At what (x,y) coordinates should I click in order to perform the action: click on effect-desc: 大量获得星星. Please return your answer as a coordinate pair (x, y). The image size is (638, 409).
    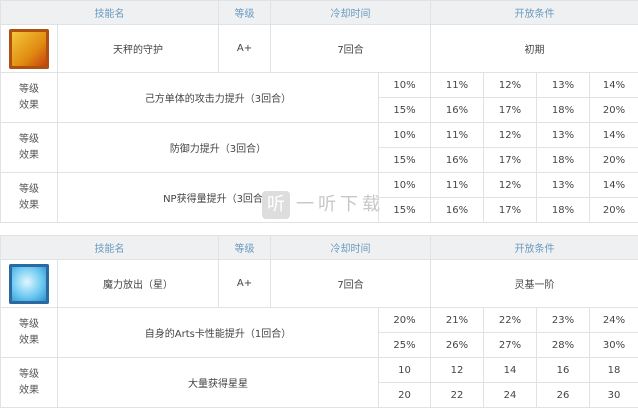
    Looking at the image, I should click on (218, 382).